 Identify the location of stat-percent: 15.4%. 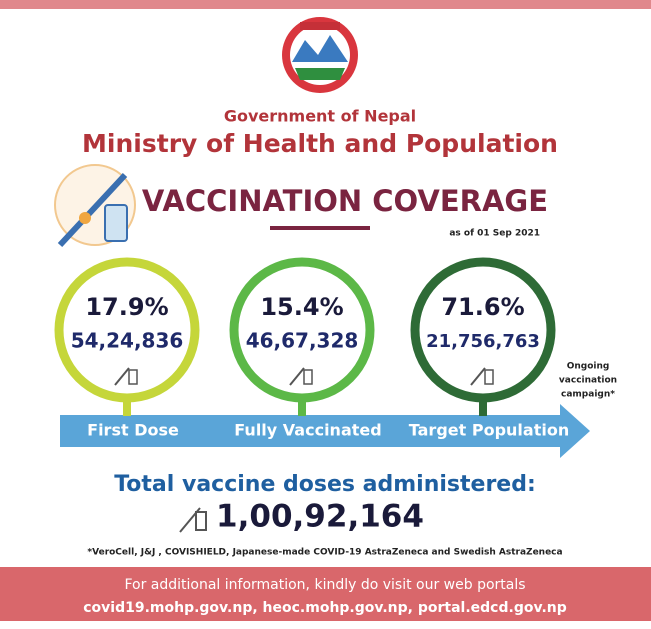
(301, 307).